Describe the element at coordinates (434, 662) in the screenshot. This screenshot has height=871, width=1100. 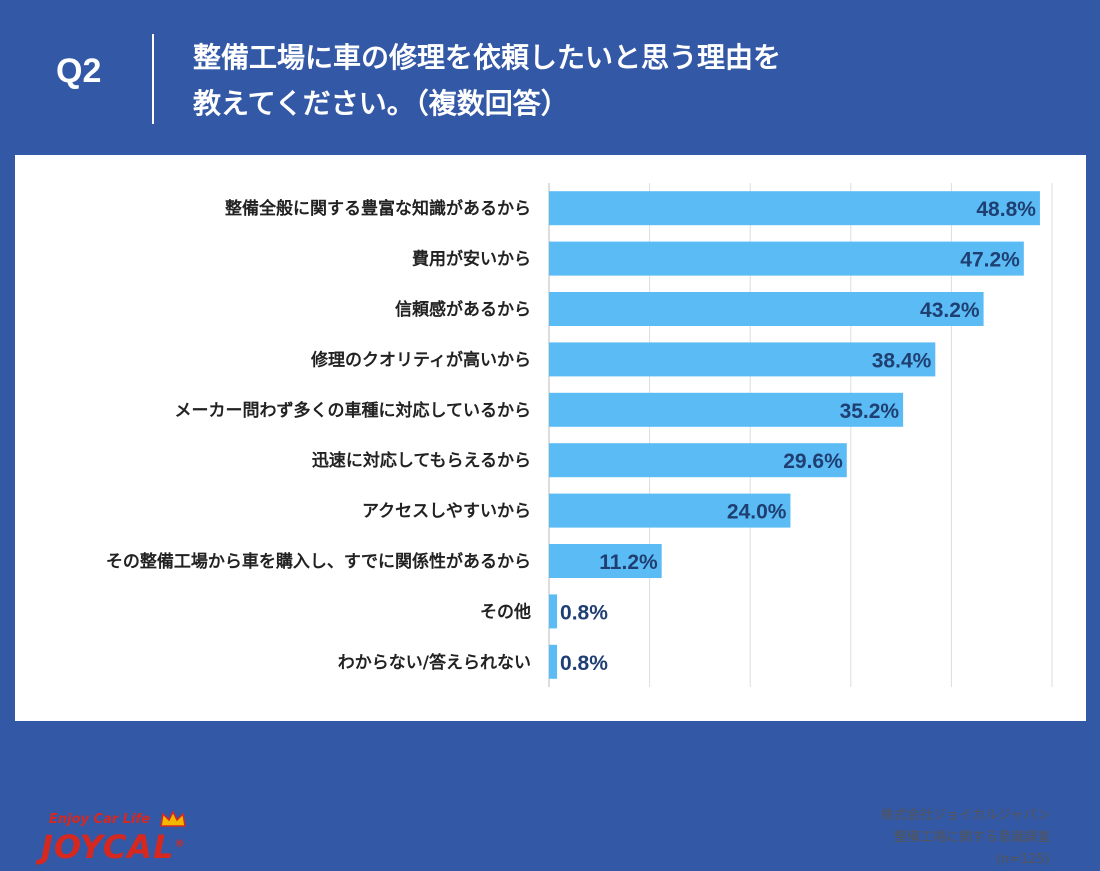
I see `category-label: わからない/答えられない` at that location.